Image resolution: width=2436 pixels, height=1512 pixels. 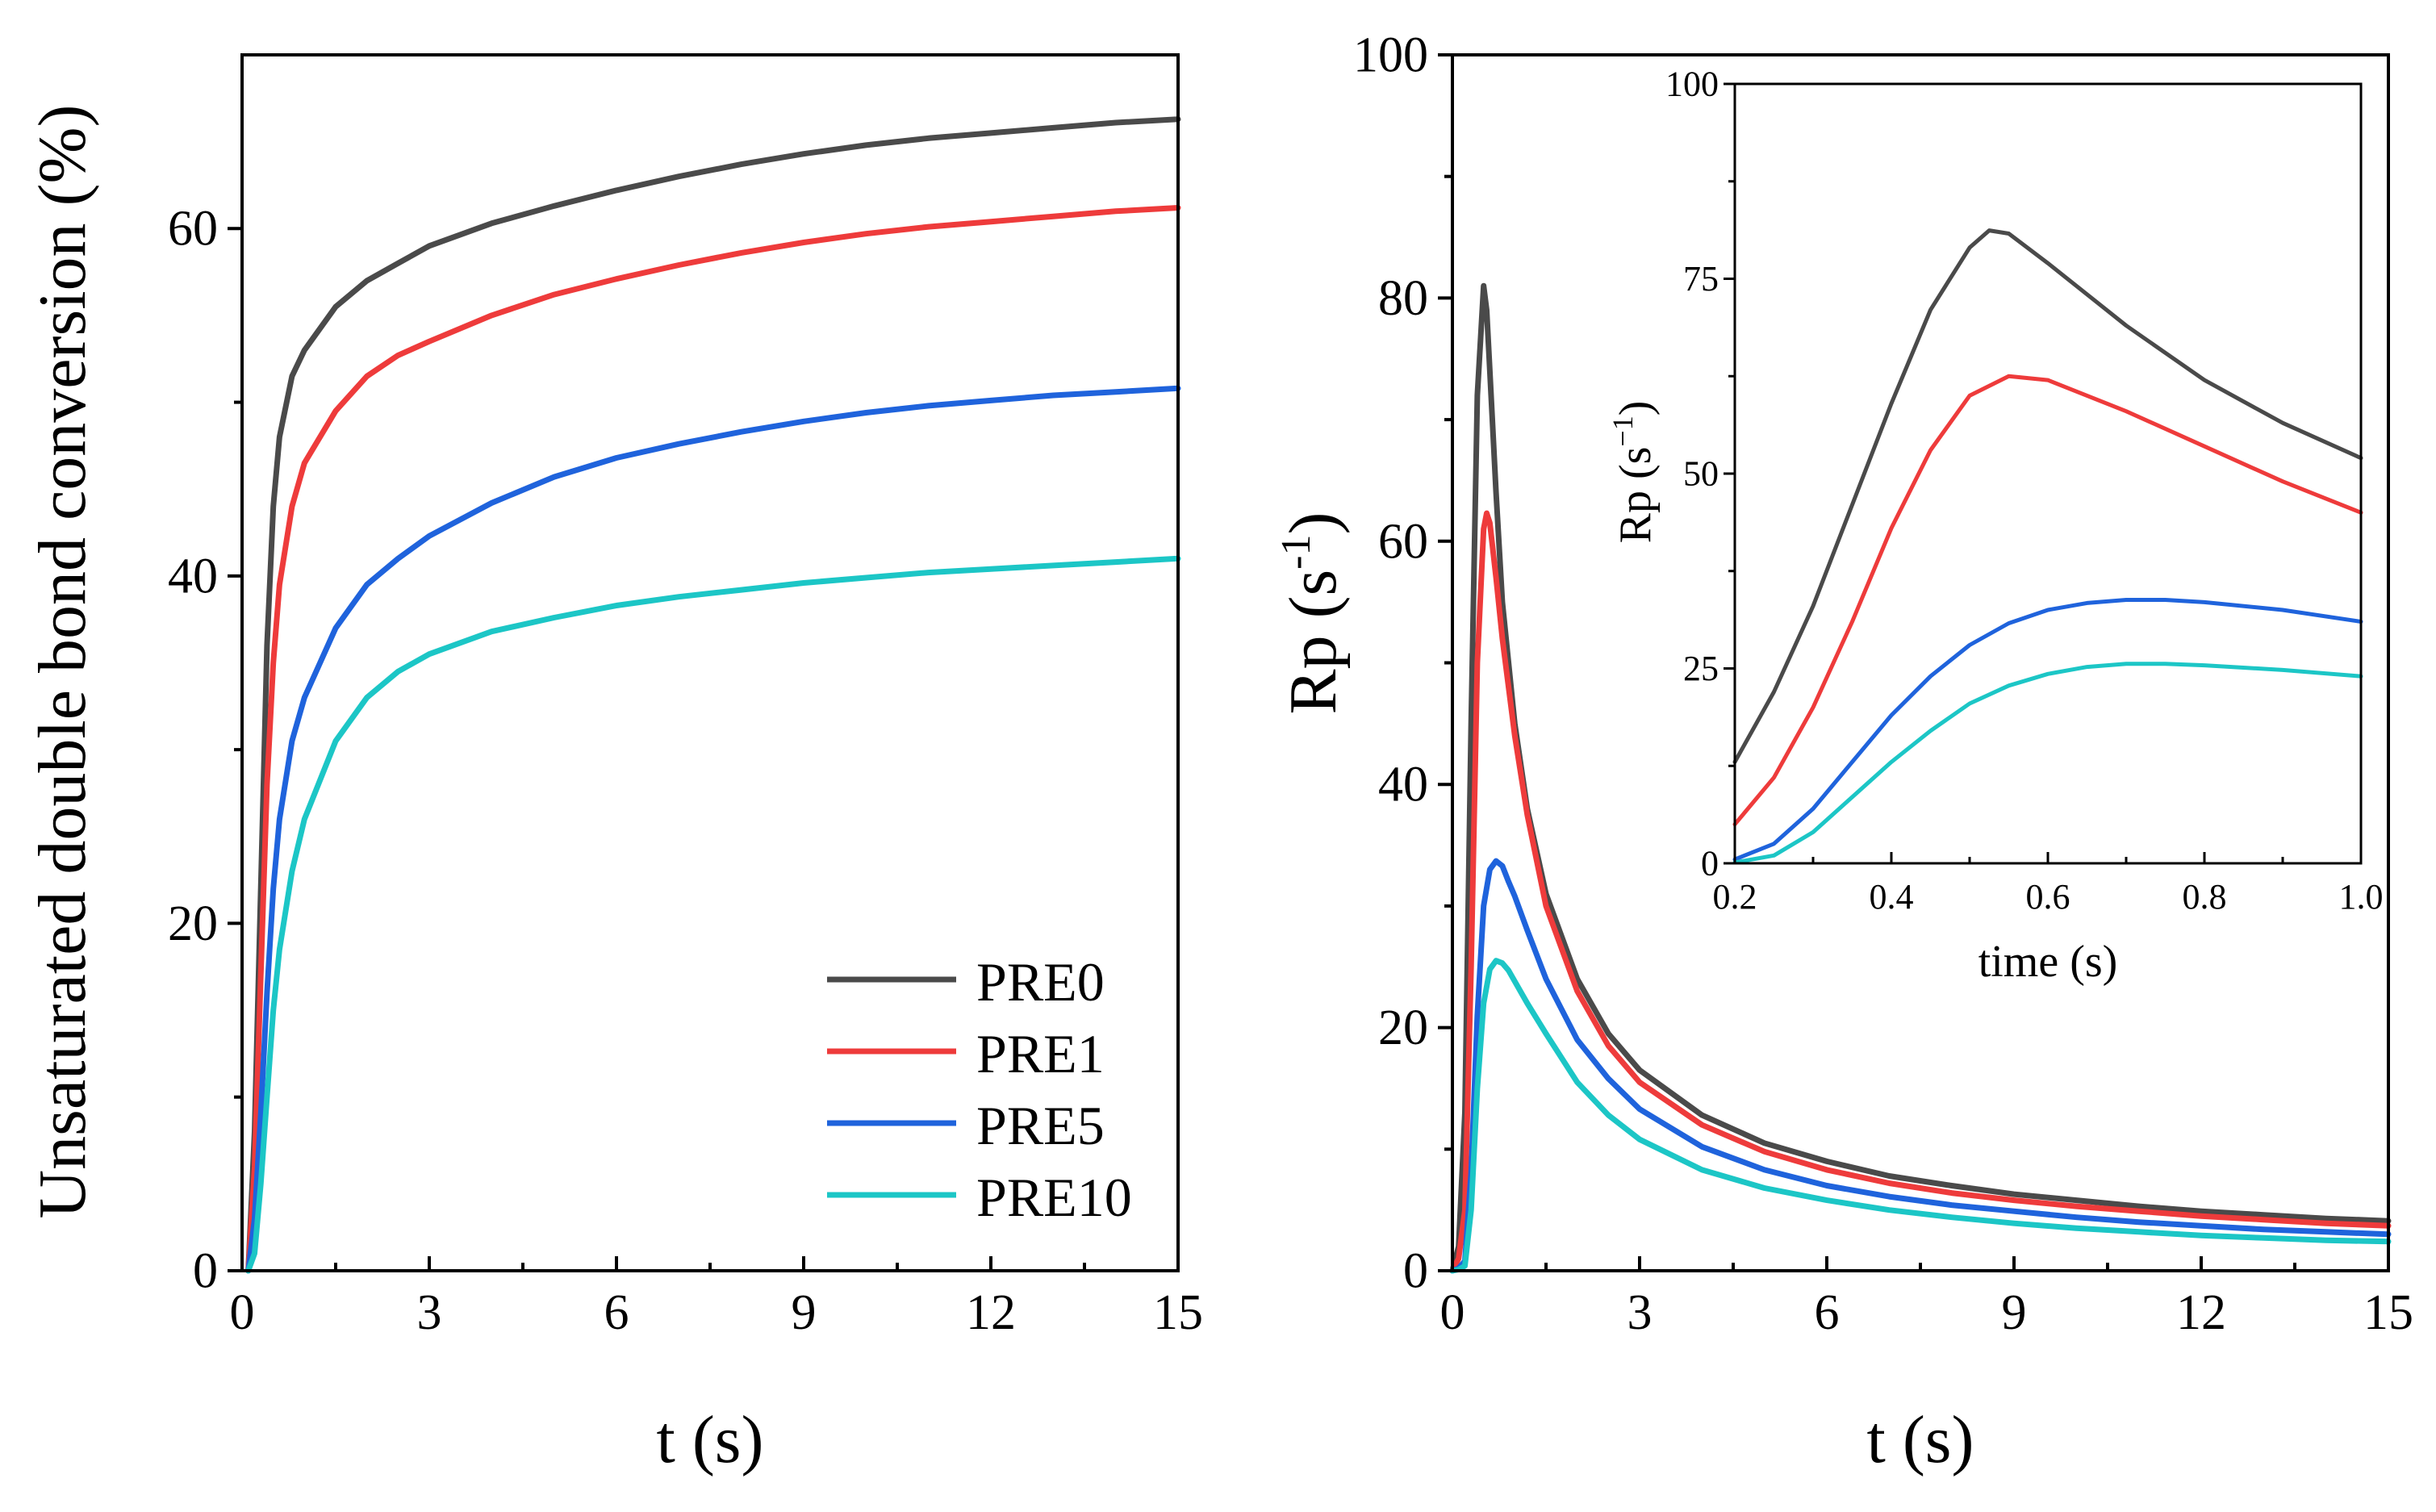 I want to click on rate-x-tick-label: 3, so click(x=1640, y=1312).